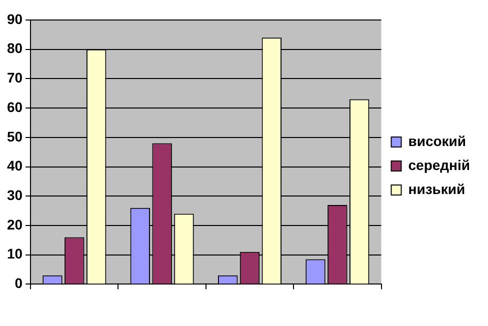 This screenshot has width=488, height=326. Describe the element at coordinates (14, 166) in the screenshot. I see `y-tick-label: 40` at that location.